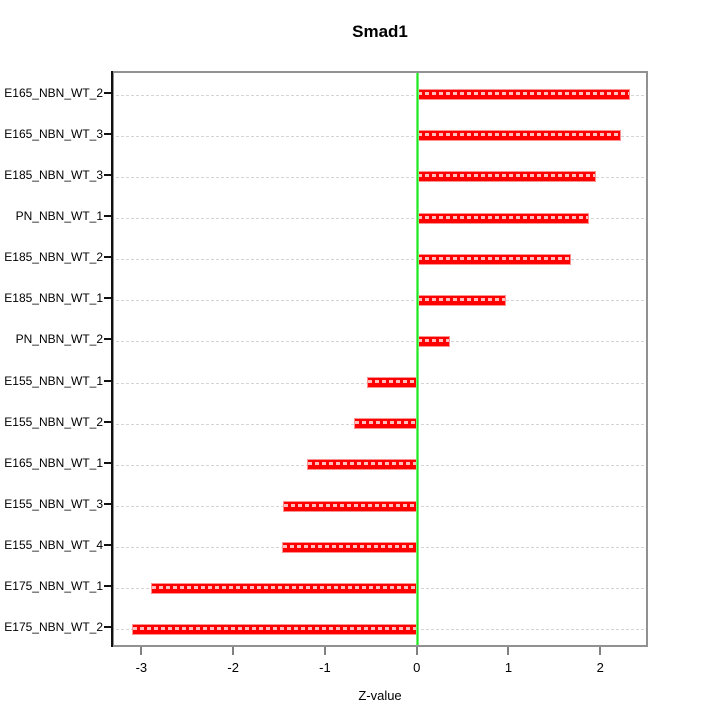 The height and width of the screenshot is (720, 720). Describe the element at coordinates (53, 462) in the screenshot. I see `y-axis-label: E165_NBN_WT_1` at that location.